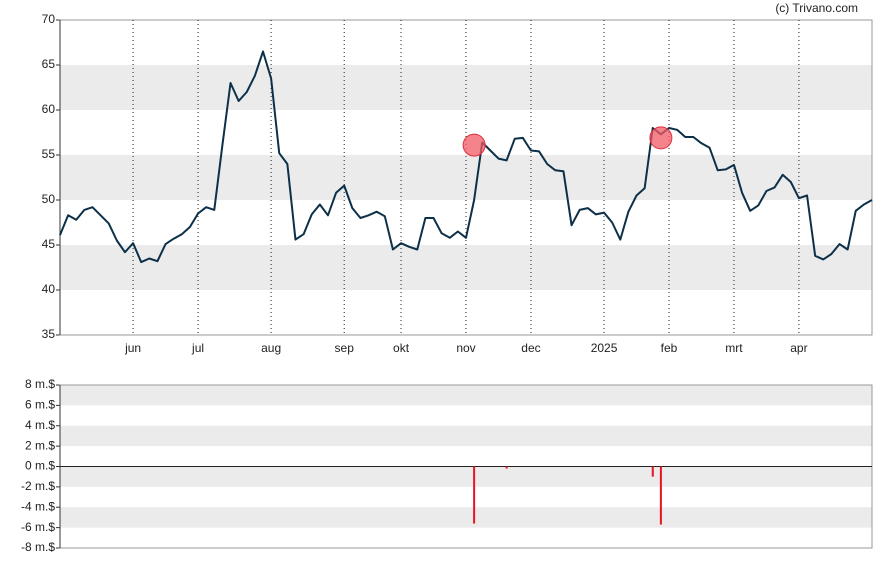 The width and height of the screenshot is (888, 565). I want to click on y-tick-label: -2 m.$, so click(38, 486).